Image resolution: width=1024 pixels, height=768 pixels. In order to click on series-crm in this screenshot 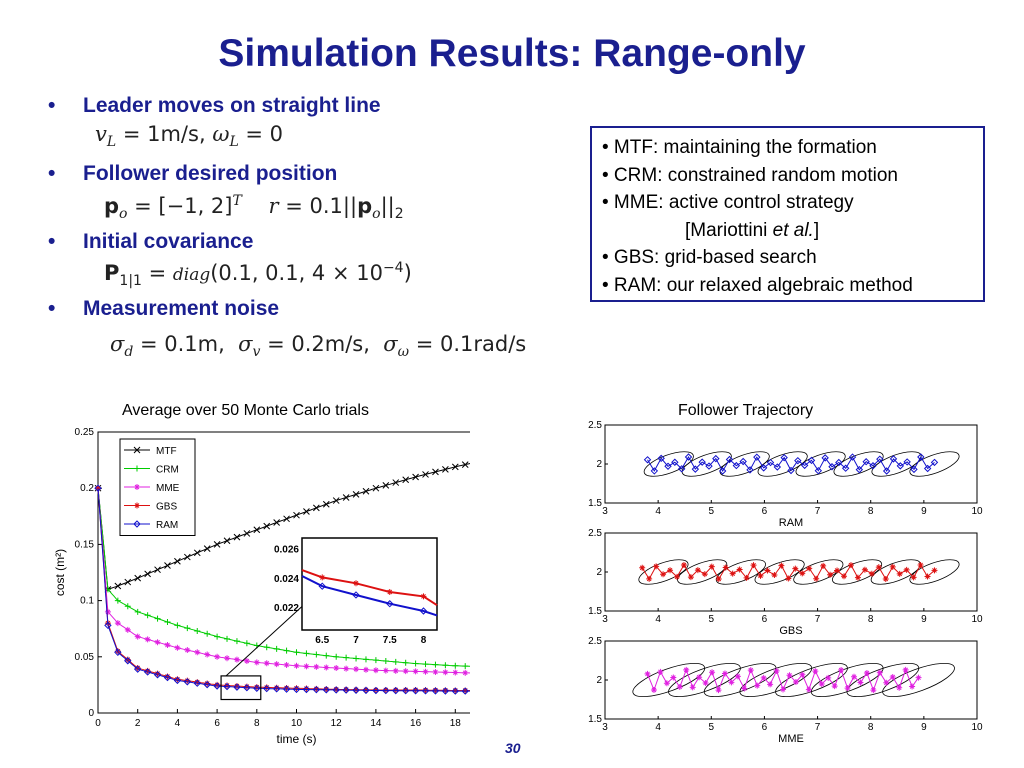, I will do `click(282, 577)`.